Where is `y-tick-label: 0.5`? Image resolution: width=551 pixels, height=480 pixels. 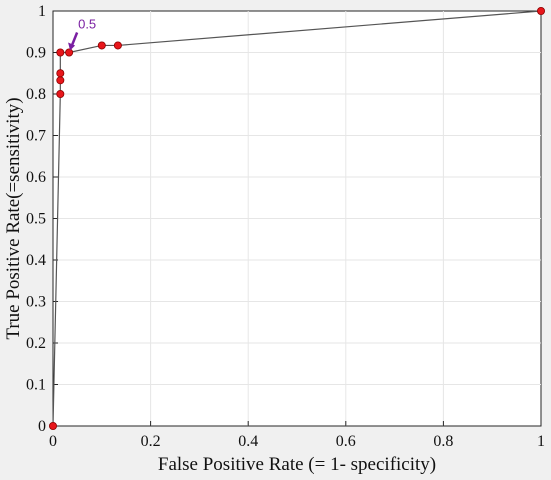
y-tick-label: 0.5 is located at coordinates (36, 219).